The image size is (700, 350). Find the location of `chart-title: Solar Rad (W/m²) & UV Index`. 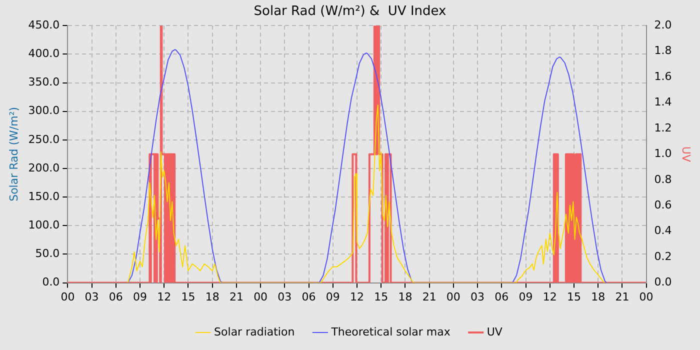

chart-title: Solar Rad (W/m²) & UV Index is located at coordinates (350, 12).